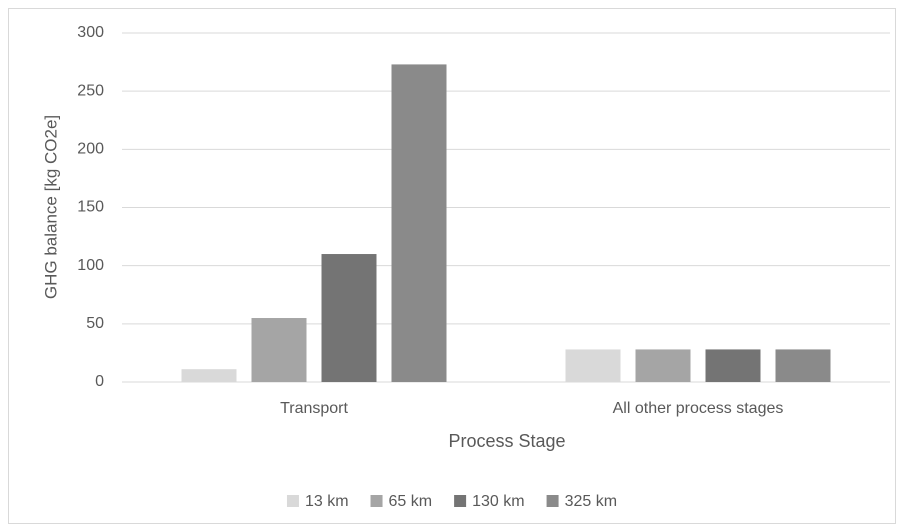  What do you see at coordinates (90, 32) in the screenshot?
I see `y-tick-label: 300` at bounding box center [90, 32].